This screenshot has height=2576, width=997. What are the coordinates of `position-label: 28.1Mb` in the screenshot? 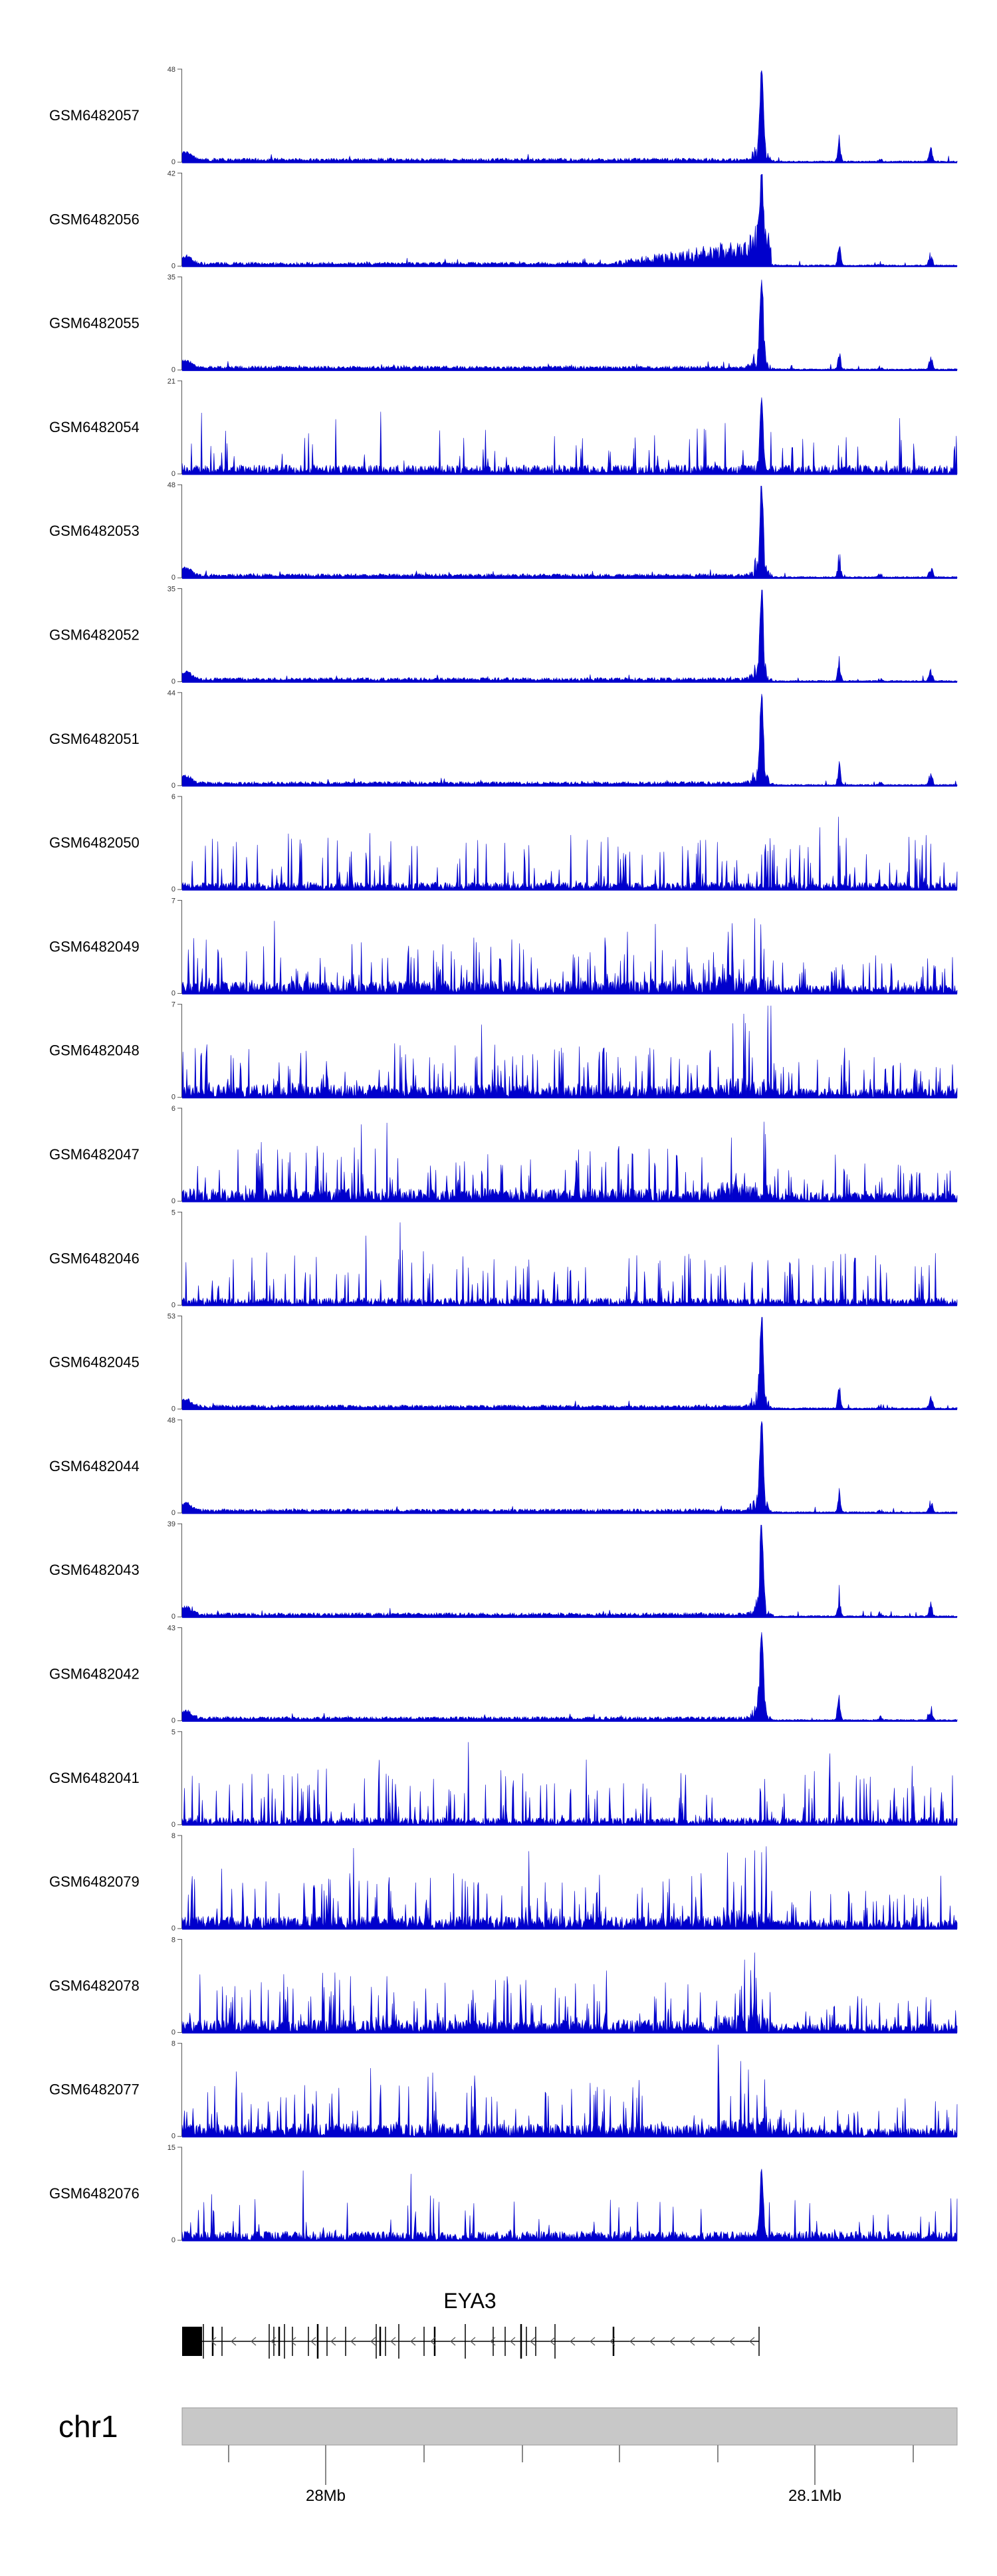 It's located at (814, 2496).